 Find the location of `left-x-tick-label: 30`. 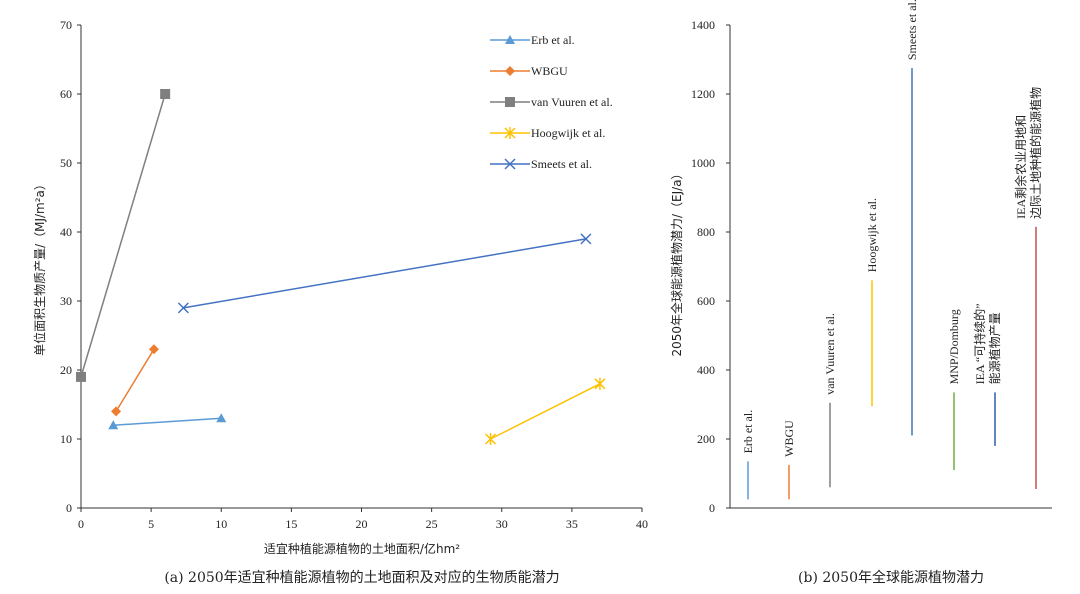

left-x-tick-label: 30 is located at coordinates (502, 524).